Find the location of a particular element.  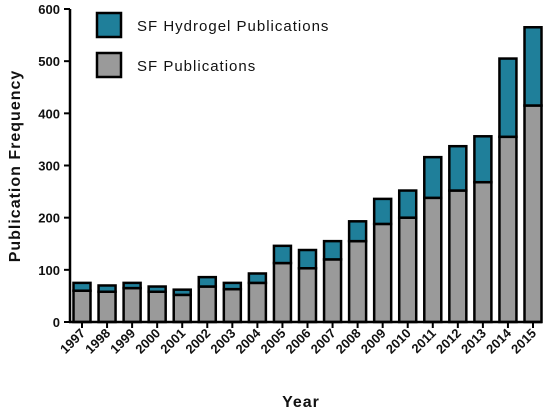

legend: SF Hydrogel Publications SF Publications is located at coordinates (212, 45).